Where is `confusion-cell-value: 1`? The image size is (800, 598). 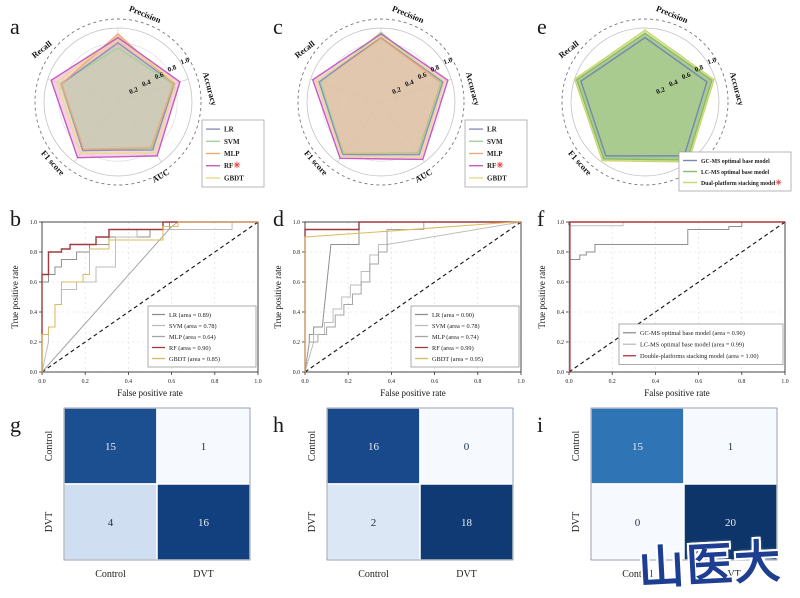
confusion-cell-value: 1 is located at coordinates (204, 447).